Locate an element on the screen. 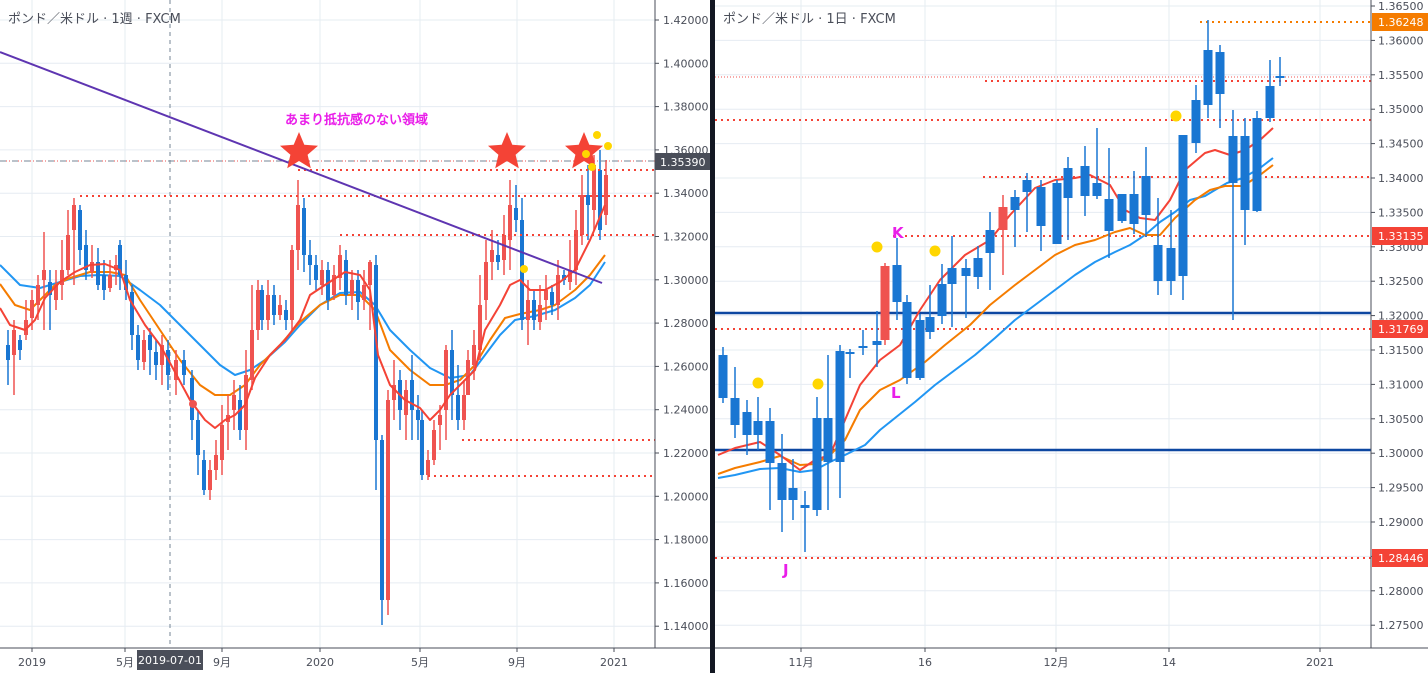 The width and height of the screenshot is (1428, 673). price-tick-label: 1.32500 is located at coordinates (1401, 281).